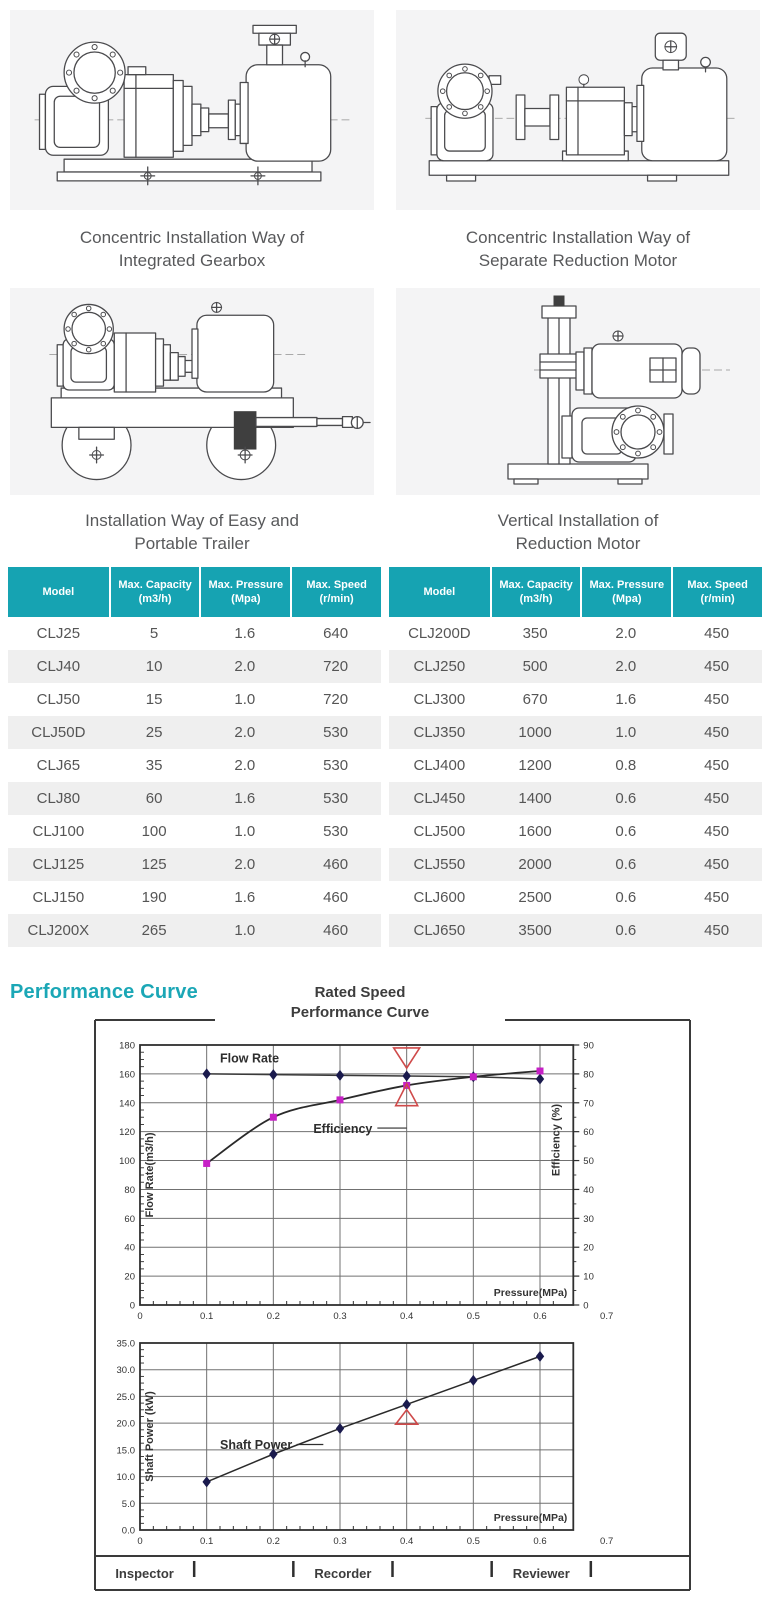  I want to click on table-row: CLJ500 1600 0.6 450, so click(575, 831).